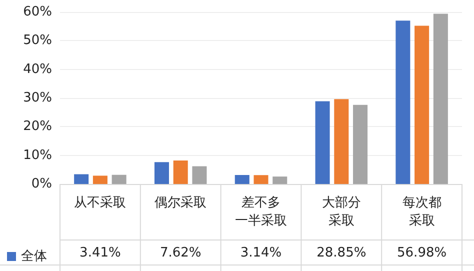 This screenshot has height=271, width=474. Describe the element at coordinates (37, 126) in the screenshot. I see `y-tick-label: 20%` at that location.